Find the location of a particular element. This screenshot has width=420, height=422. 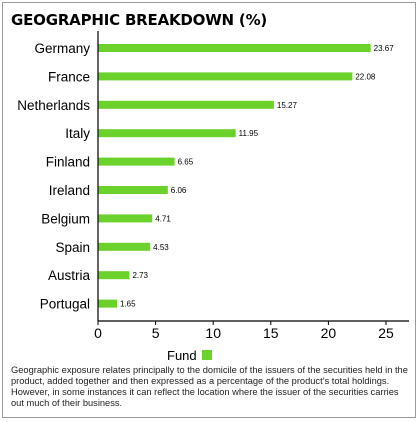

data-label: 2.73 is located at coordinates (140, 275).